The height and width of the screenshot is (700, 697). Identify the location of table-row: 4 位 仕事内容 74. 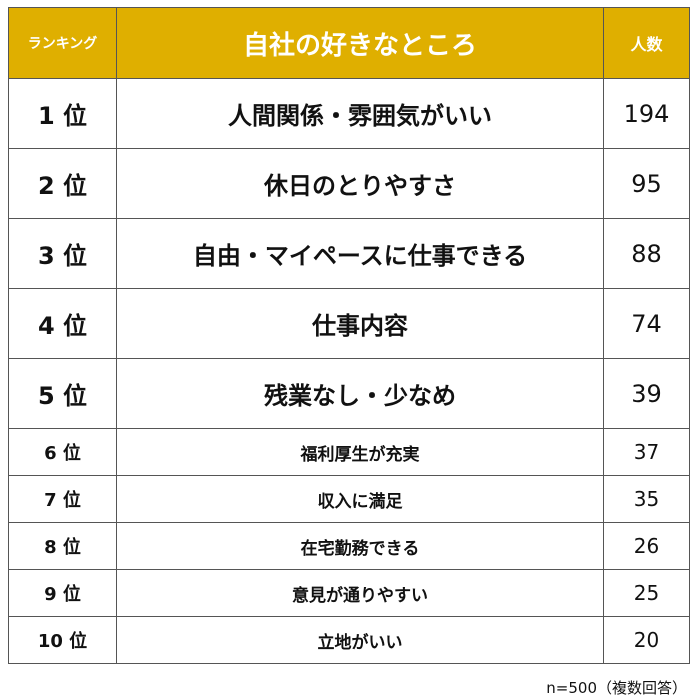
(349, 323).